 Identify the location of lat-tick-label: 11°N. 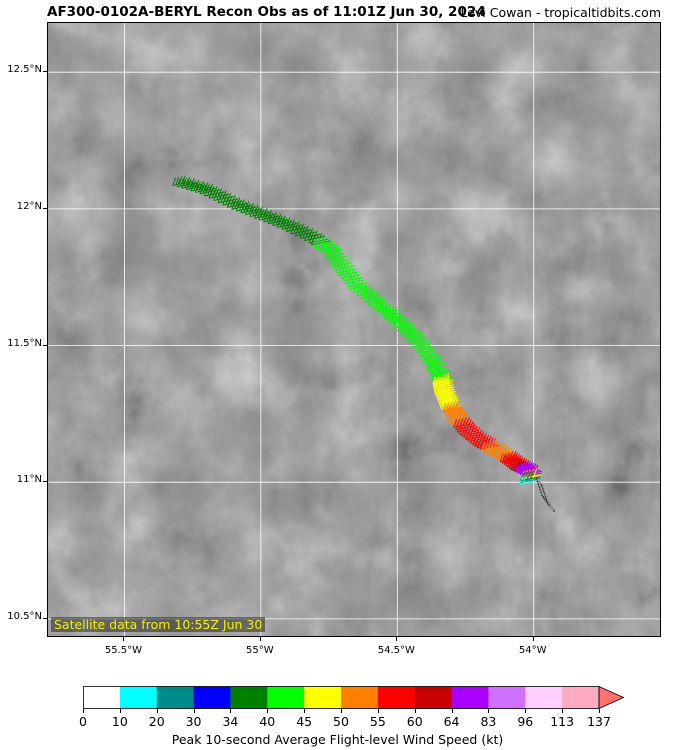
(29, 480).